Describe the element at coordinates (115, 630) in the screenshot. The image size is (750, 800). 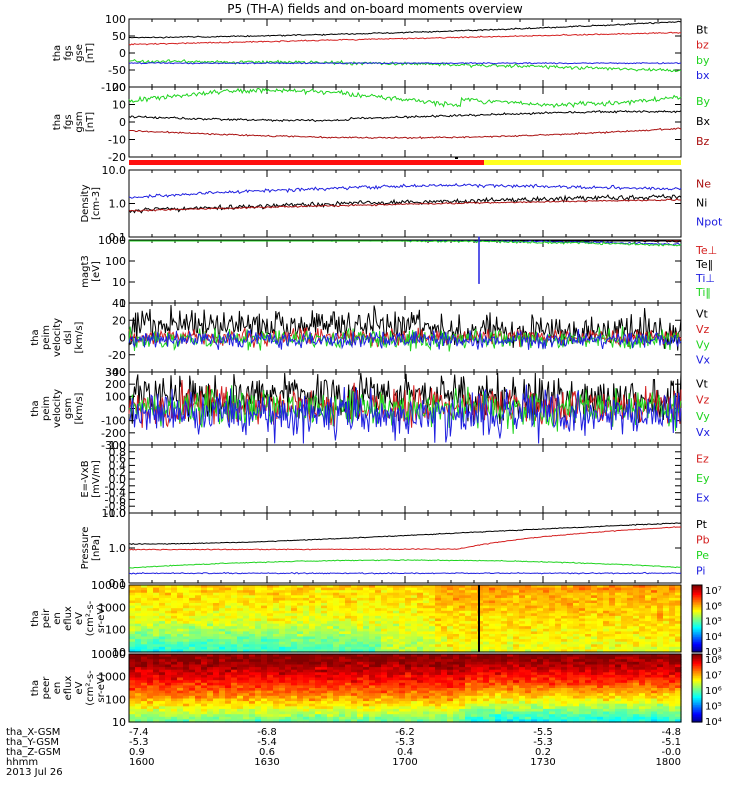
I see `ytick-label: 100` at that location.